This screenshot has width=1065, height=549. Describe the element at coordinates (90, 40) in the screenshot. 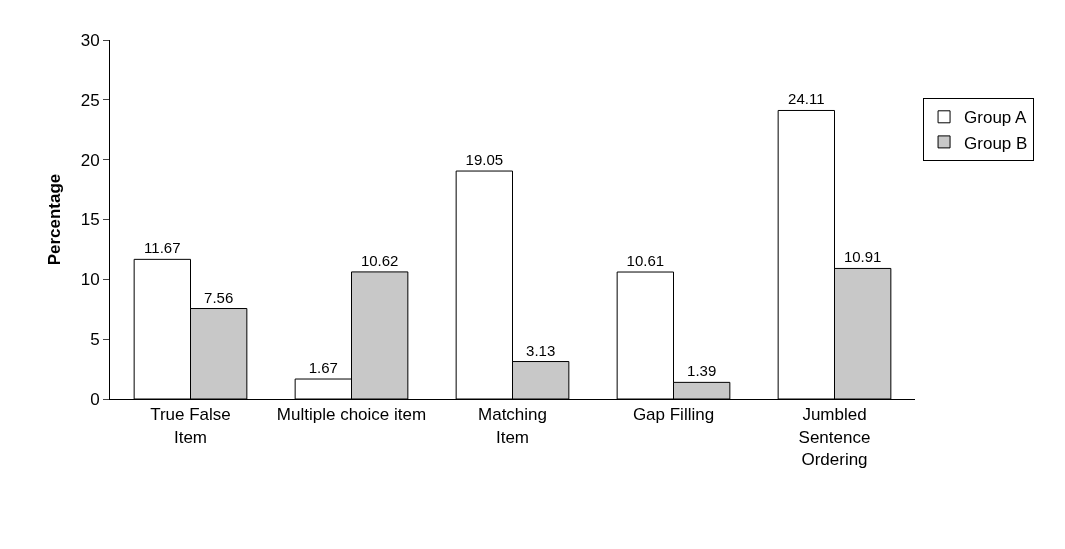

I see `y-tick-label: 30` at that location.